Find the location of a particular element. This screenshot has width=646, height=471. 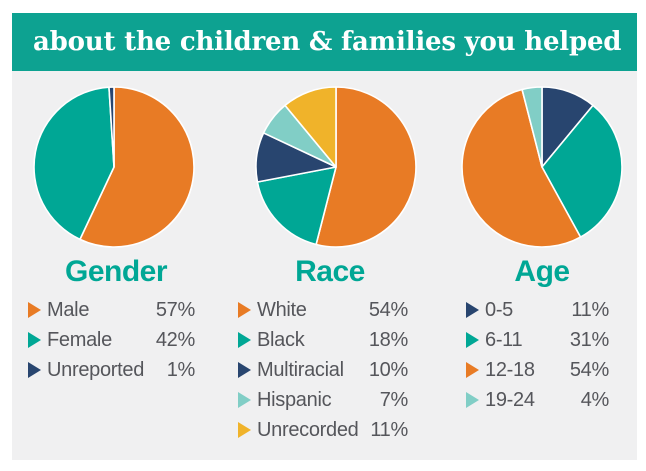

pie-slice-unrecorded is located at coordinates (310, 127).